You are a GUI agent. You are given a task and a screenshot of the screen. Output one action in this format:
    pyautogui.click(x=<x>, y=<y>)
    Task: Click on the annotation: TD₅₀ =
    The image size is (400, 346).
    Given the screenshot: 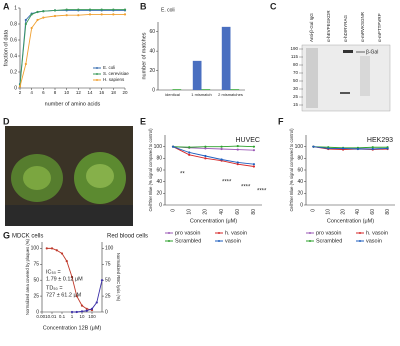 What is the action you would take?
    pyautogui.click(x=54, y=288)
    